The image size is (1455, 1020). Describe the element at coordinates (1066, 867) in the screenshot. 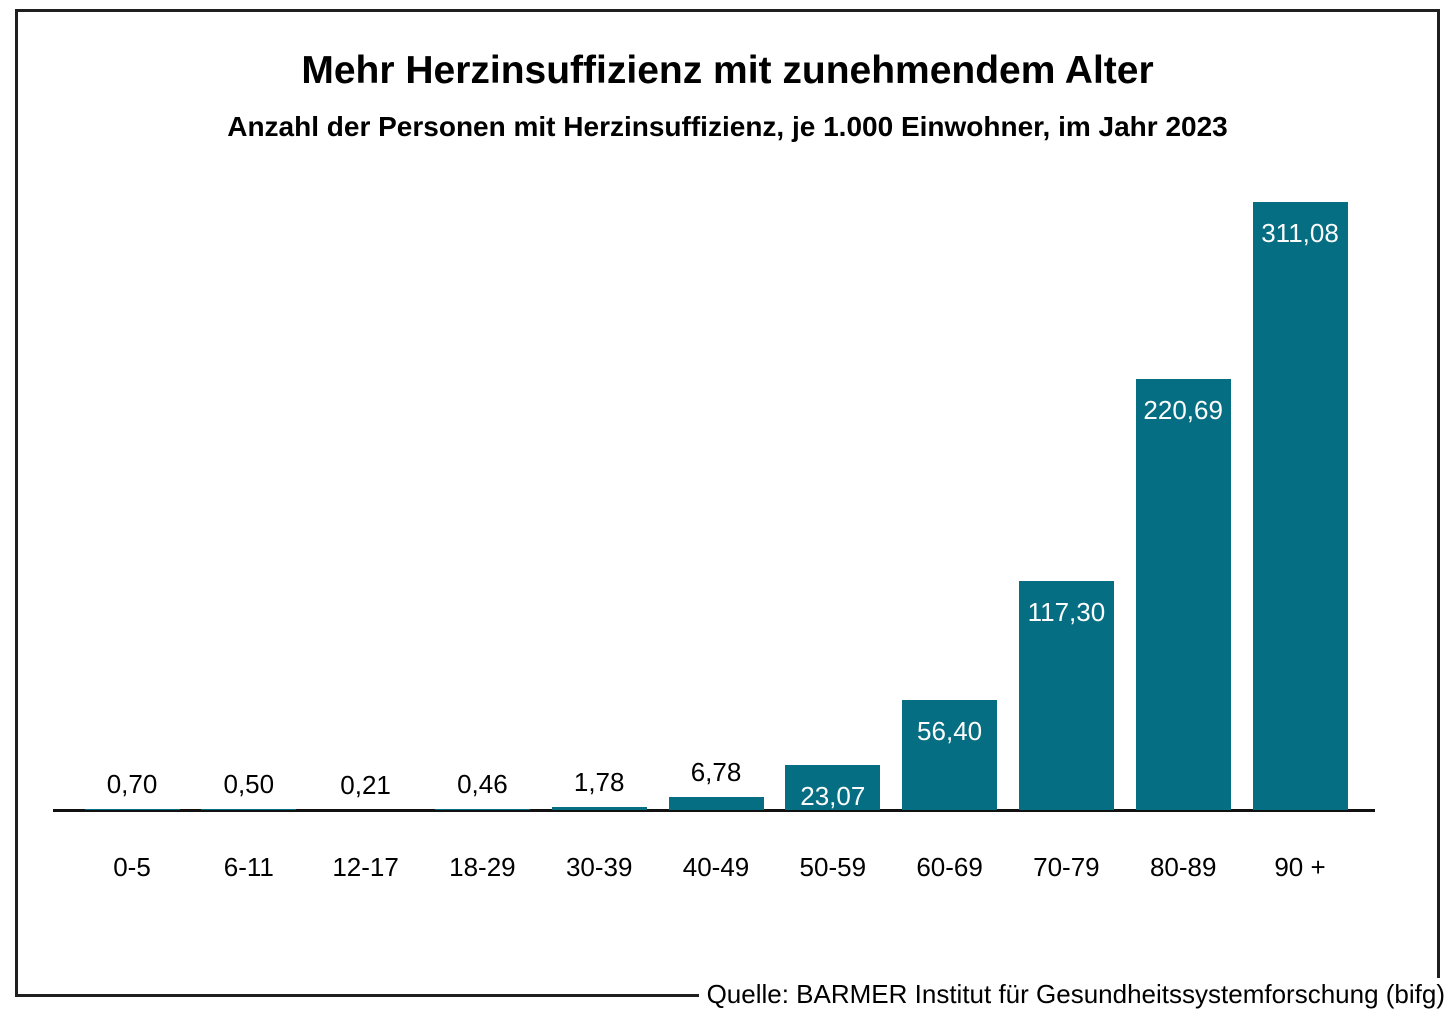

I see `x-axis-category-label: 70-79` at that location.